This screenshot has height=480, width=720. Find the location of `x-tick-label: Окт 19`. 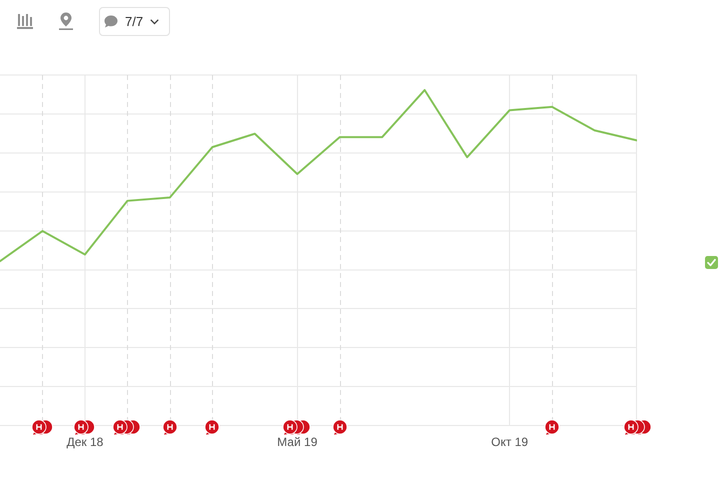

x-tick-label: Окт 19 is located at coordinates (509, 442).